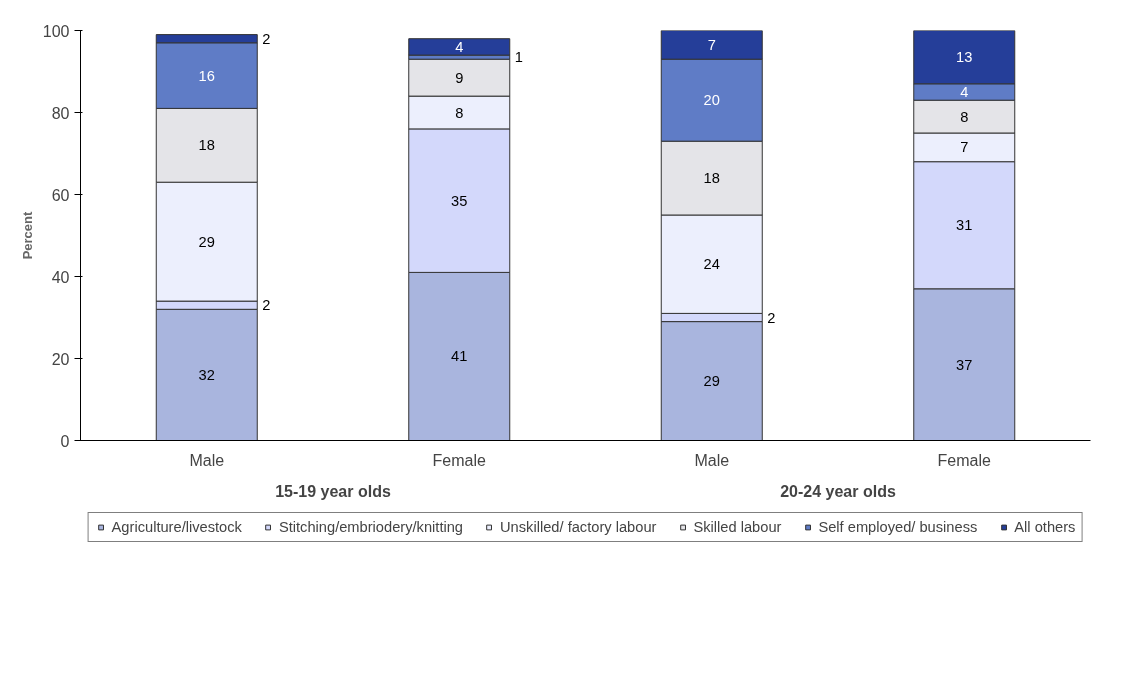 The height and width of the screenshot is (689, 1146). I want to click on y-tick-label: 100, so click(56, 31).